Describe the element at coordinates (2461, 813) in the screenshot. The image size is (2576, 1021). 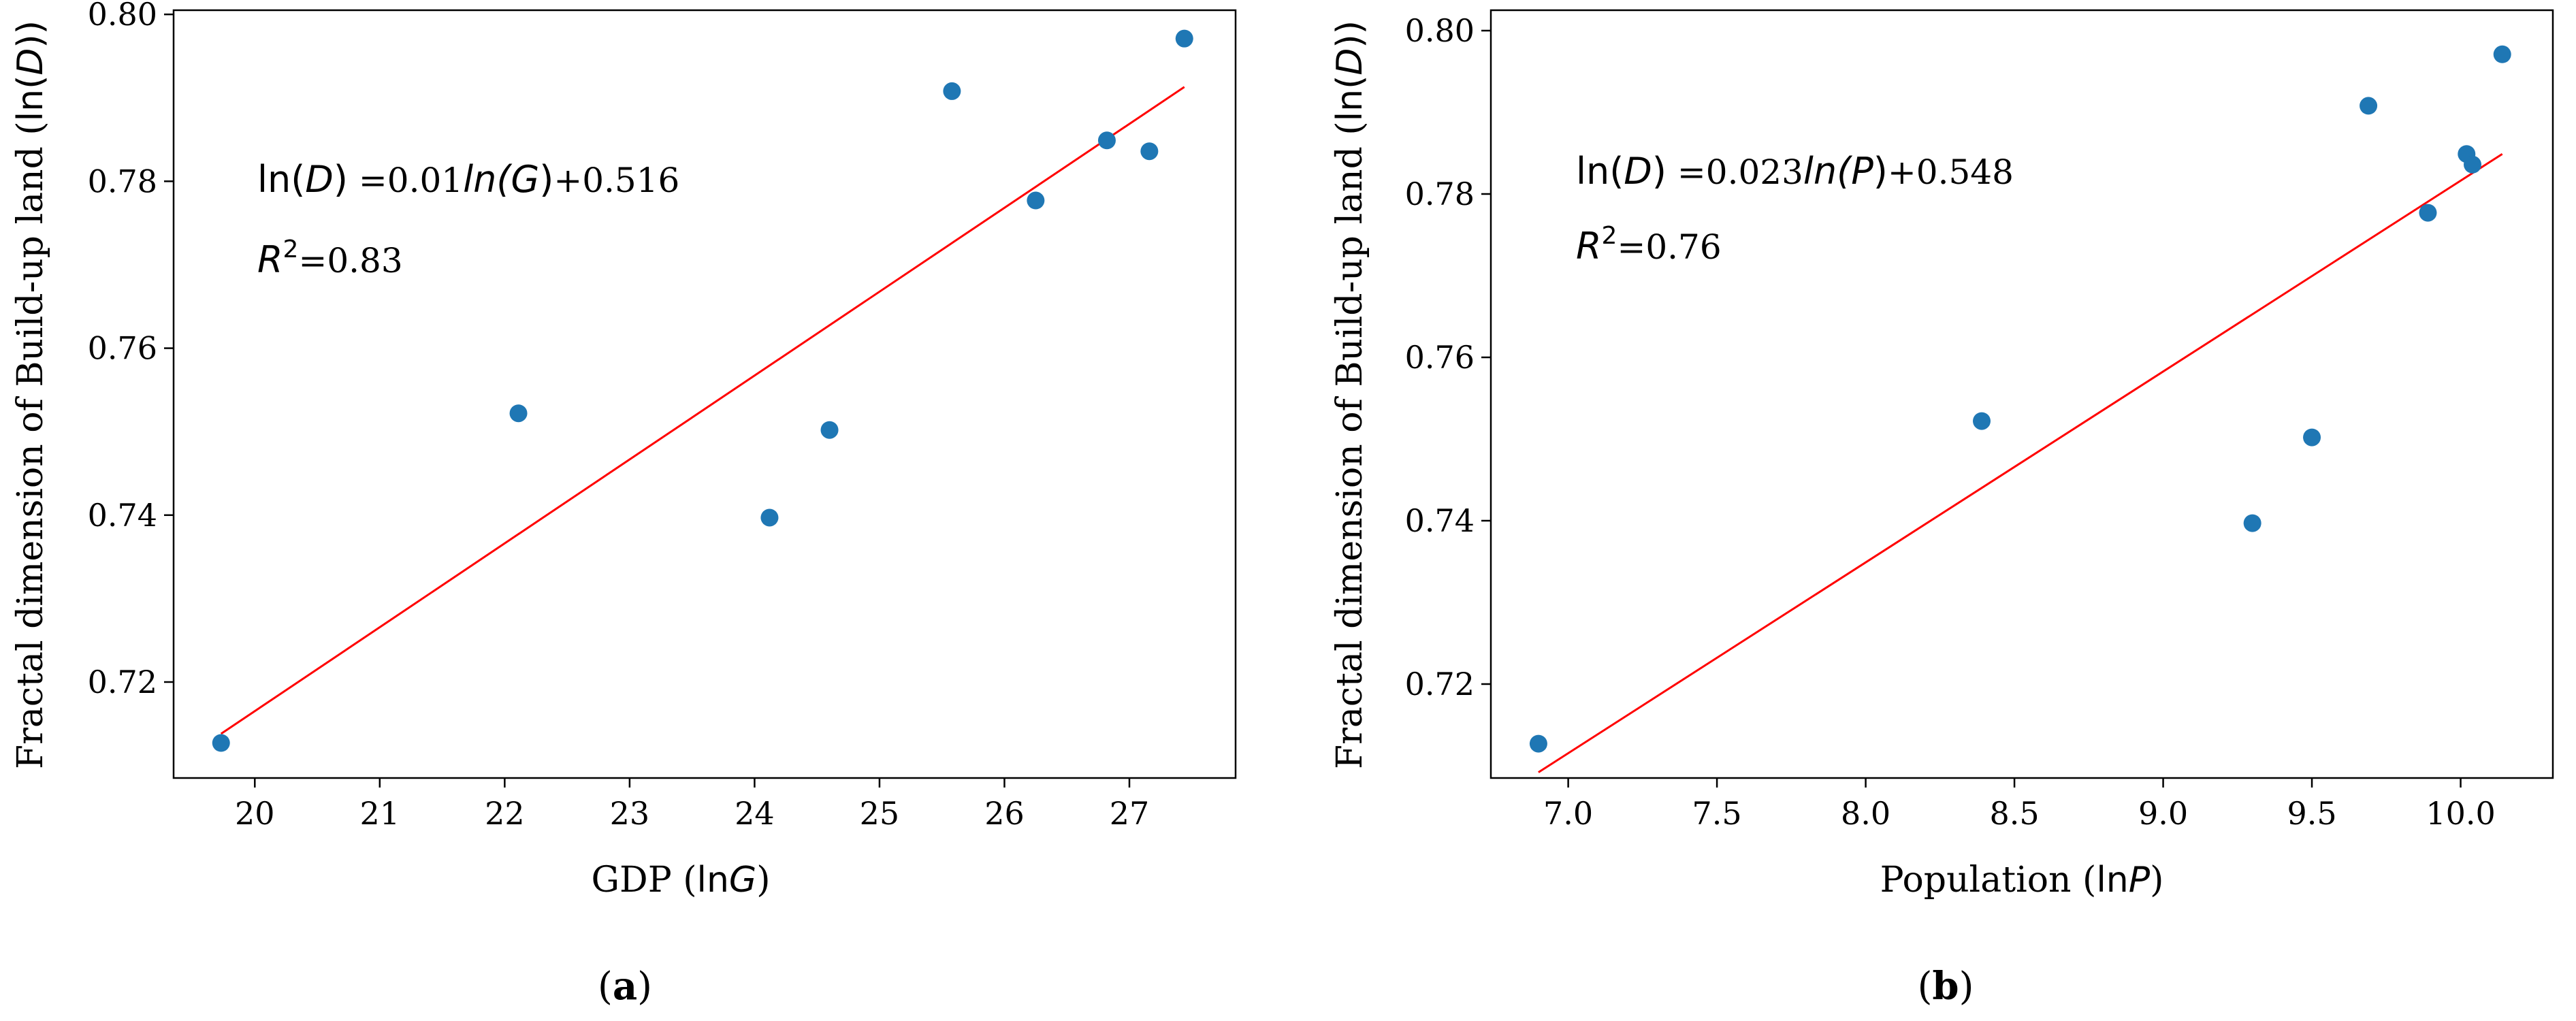
I see `x-tick-label: 10.0` at that location.